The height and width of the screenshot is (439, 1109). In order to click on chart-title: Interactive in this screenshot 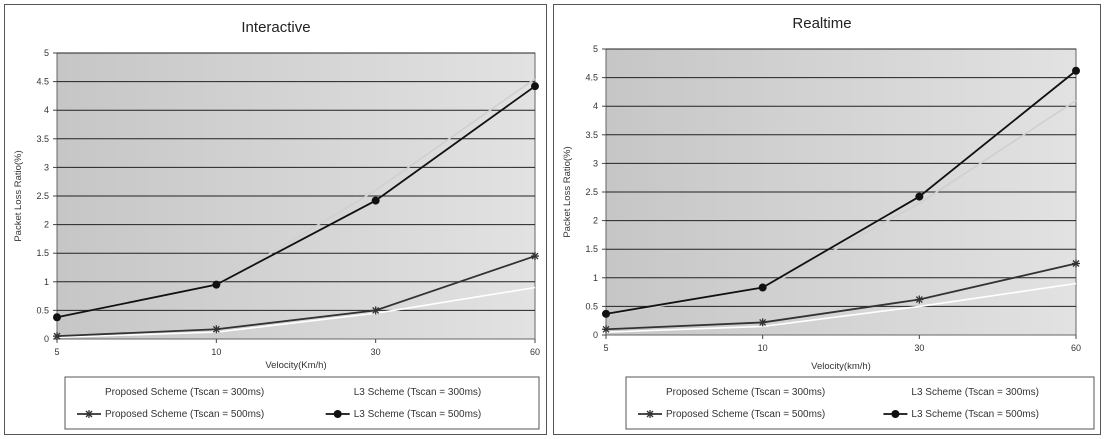, I will do `click(275, 27)`.